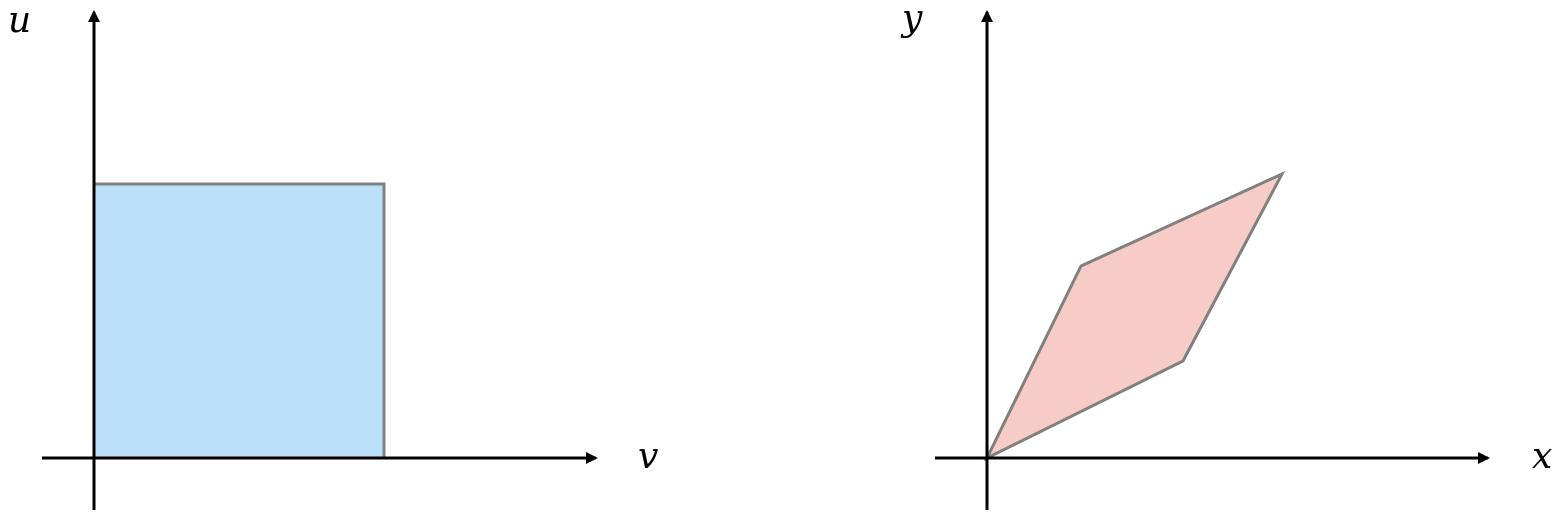 This screenshot has width=1564, height=516. Describe the element at coordinates (239, 321) in the screenshot. I see `uv-region-rectangle` at that location.